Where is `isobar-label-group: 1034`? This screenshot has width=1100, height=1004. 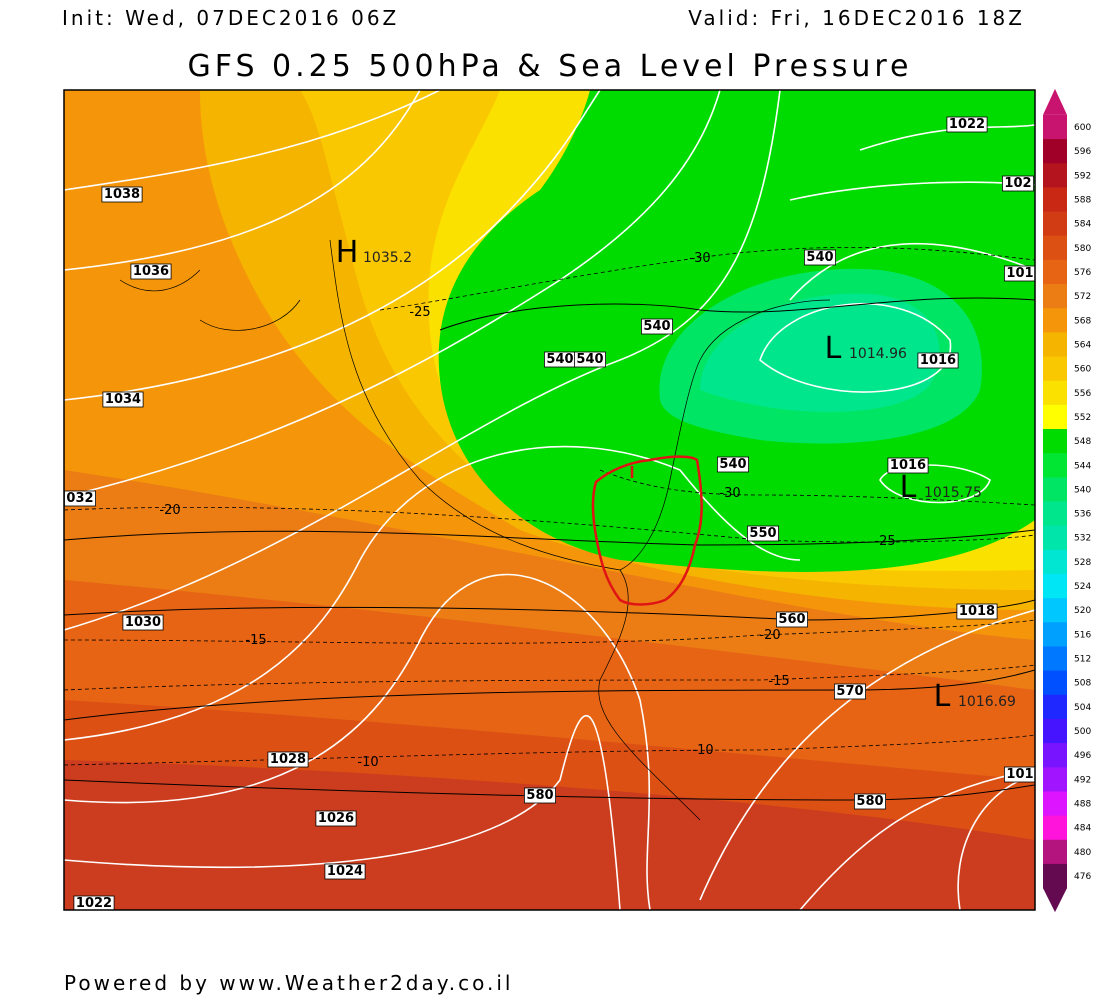
isobar-label-group: 1034 is located at coordinates (123, 399).